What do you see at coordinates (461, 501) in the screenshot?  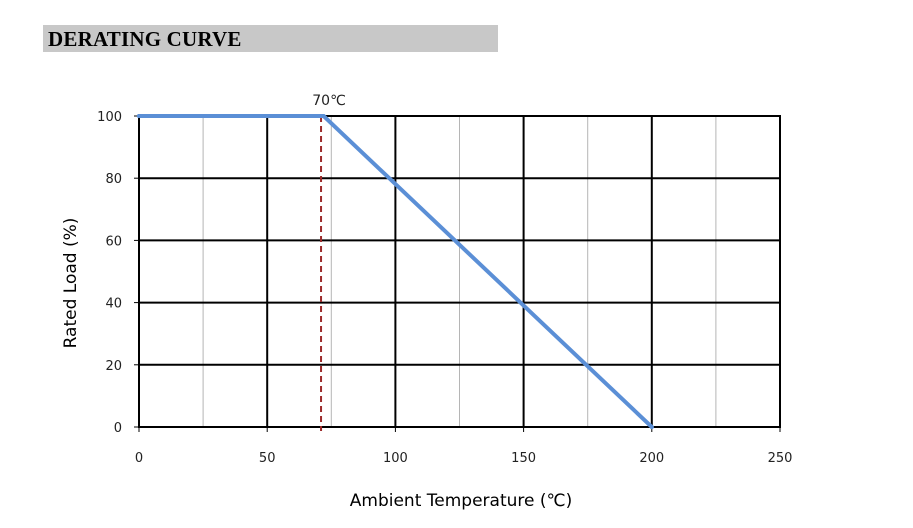 I see `x-axis-title: Ambient Temperature (℃)` at bounding box center [461, 501].